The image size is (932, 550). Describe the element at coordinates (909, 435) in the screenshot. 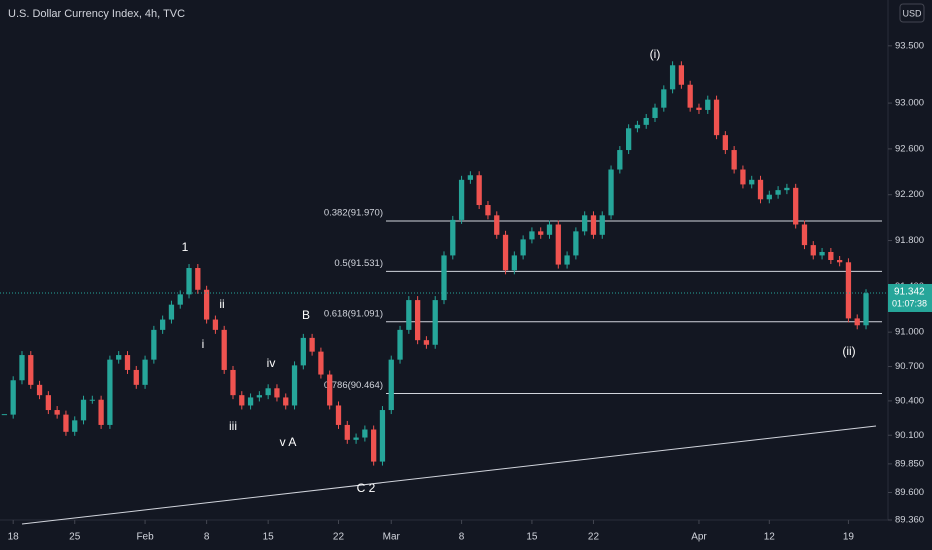

I see `y-tick-label: 90.100` at that location.